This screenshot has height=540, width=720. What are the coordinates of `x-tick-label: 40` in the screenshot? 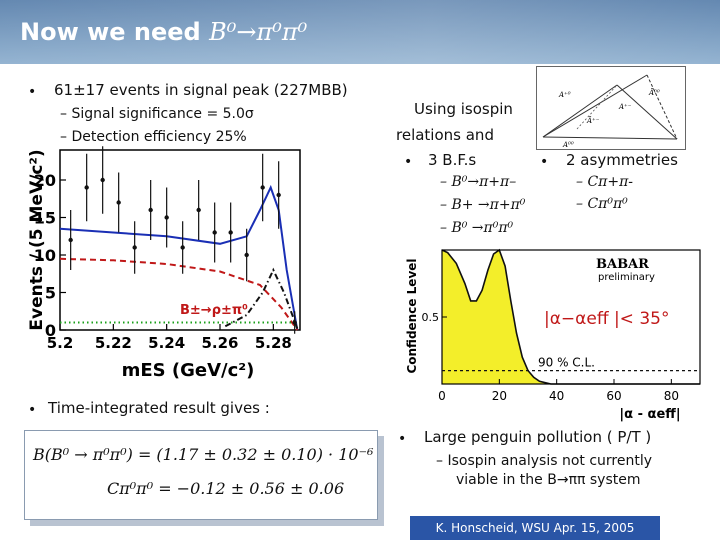 It's located at (556, 396).